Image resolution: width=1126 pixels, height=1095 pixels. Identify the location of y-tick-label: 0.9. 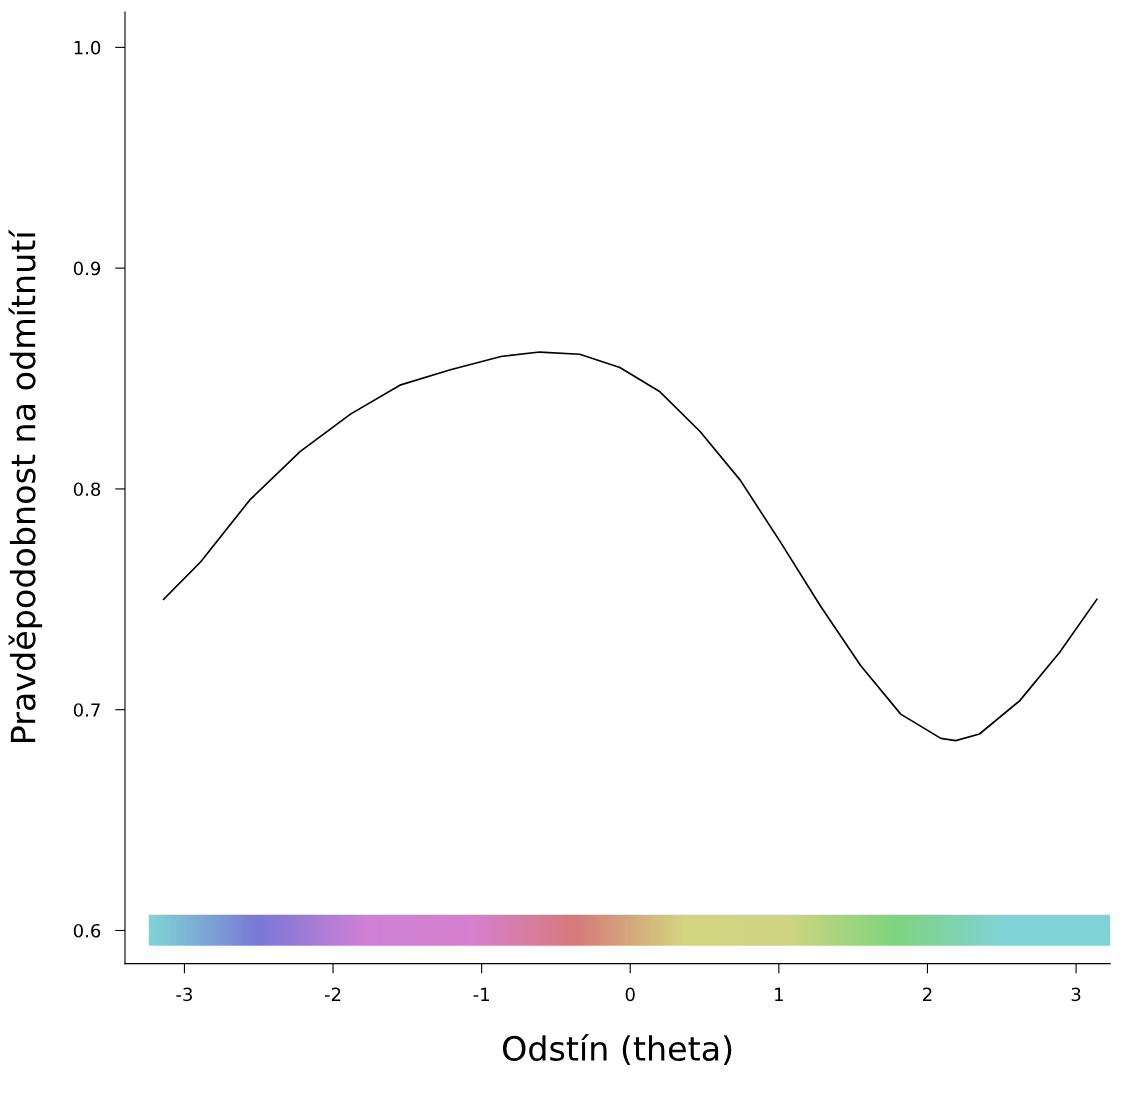
(87, 268).